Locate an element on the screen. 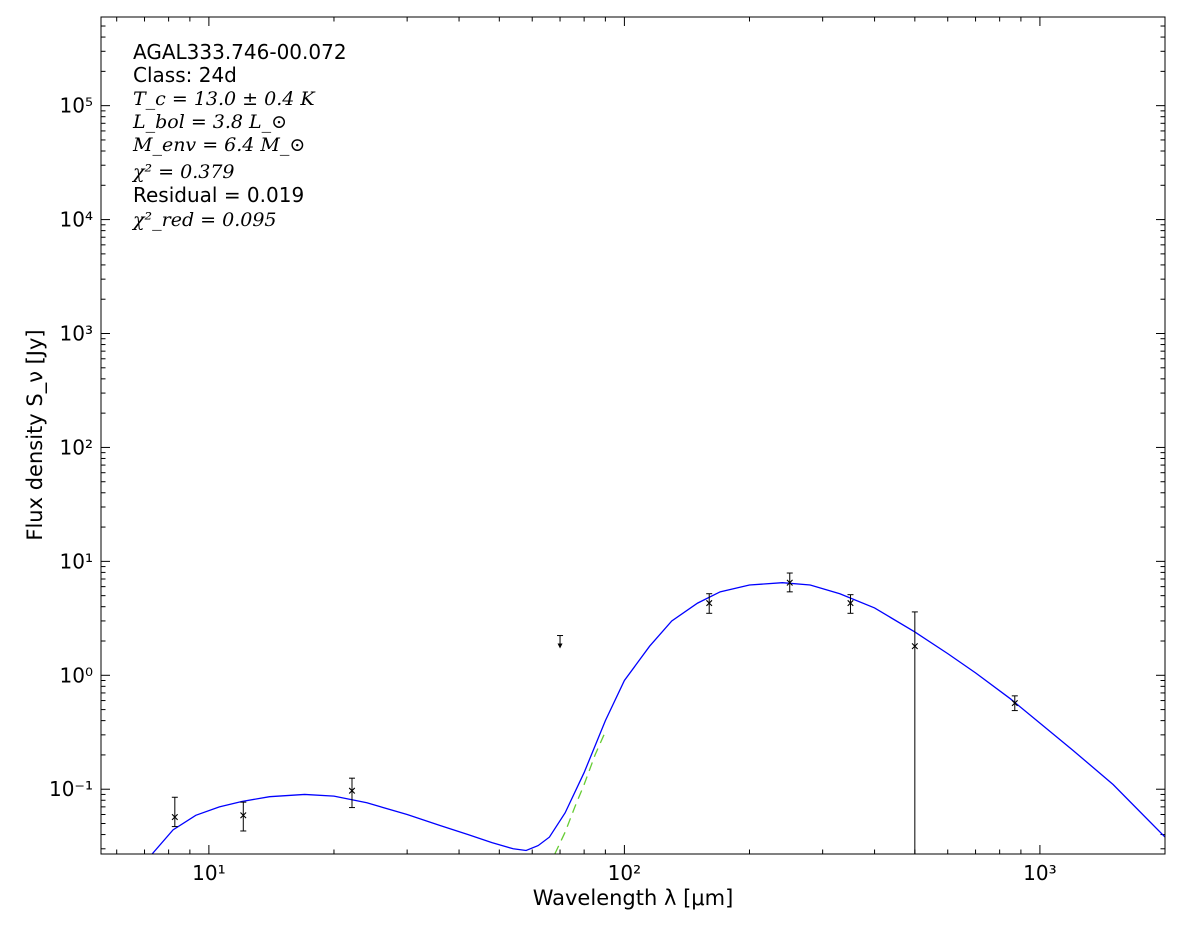 The height and width of the screenshot is (938, 1200). x-axis-label: Wavelength λ [μm] is located at coordinates (633, 898).